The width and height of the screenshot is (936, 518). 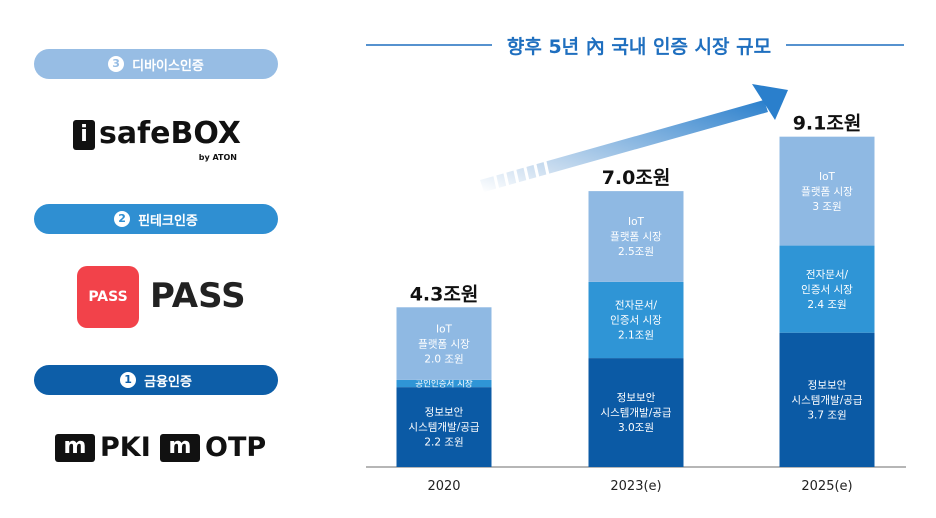 I want to click on x-tick-label: 2020, so click(x=443, y=486).